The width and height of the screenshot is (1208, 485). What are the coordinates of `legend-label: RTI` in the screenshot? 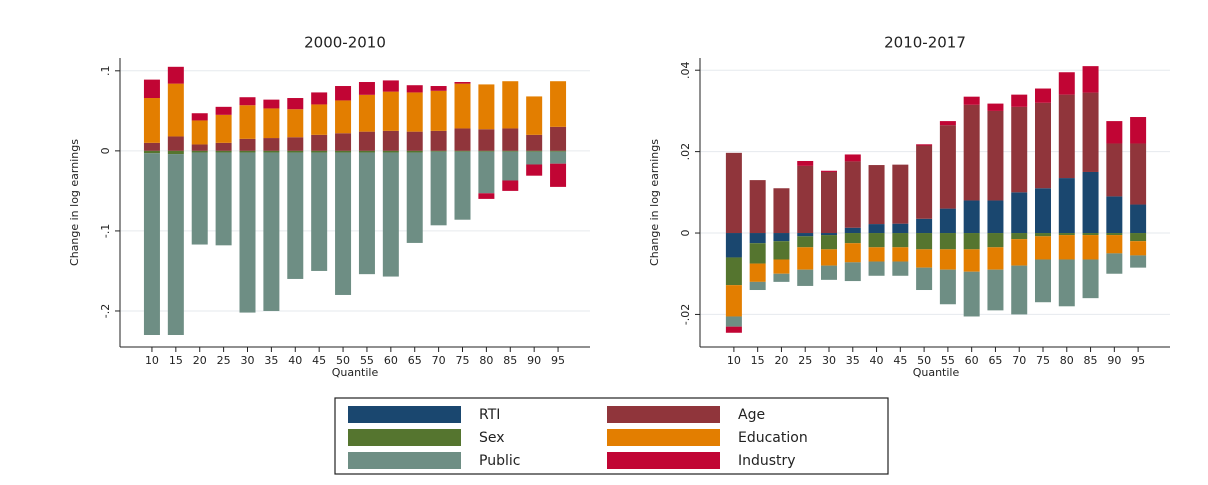 It's located at (489, 415).